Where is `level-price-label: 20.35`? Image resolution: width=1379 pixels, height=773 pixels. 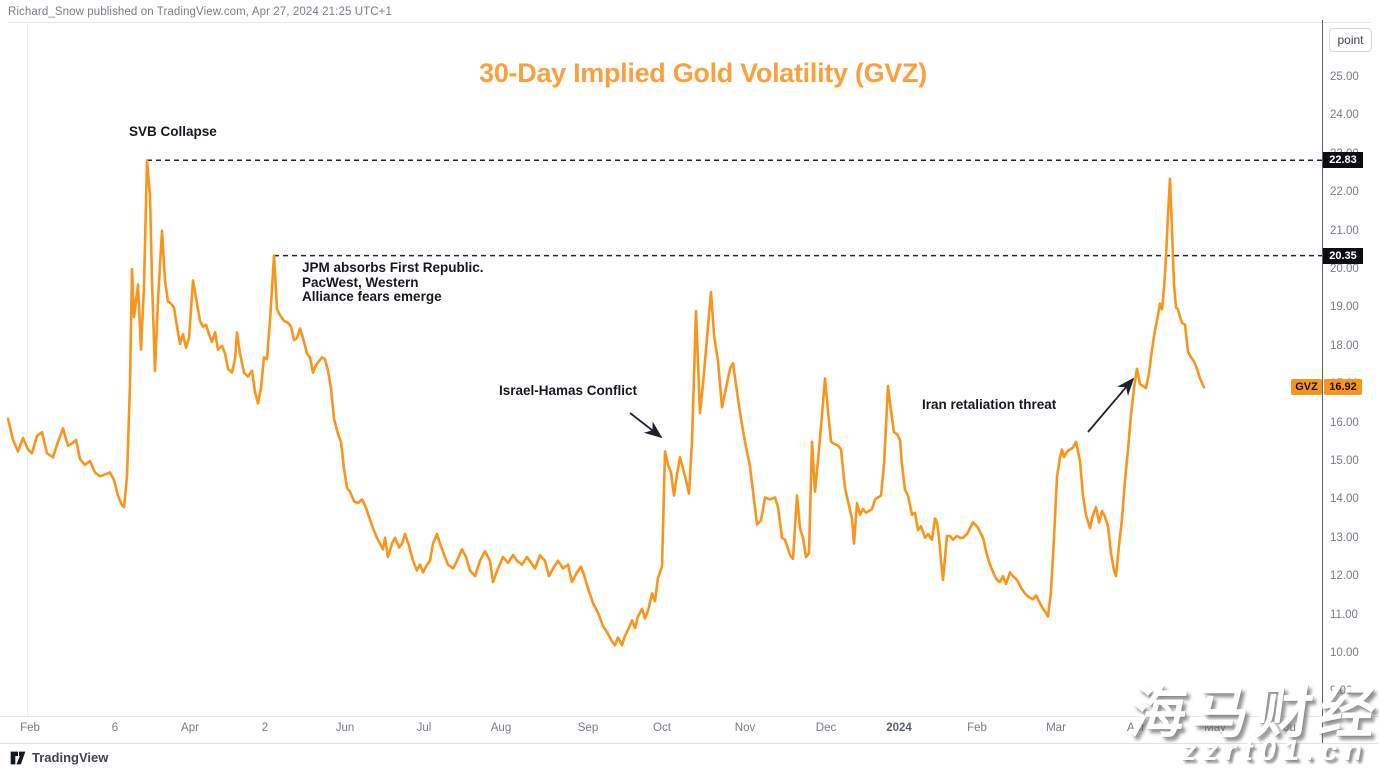
level-price-label: 20.35 is located at coordinates (1343, 255).